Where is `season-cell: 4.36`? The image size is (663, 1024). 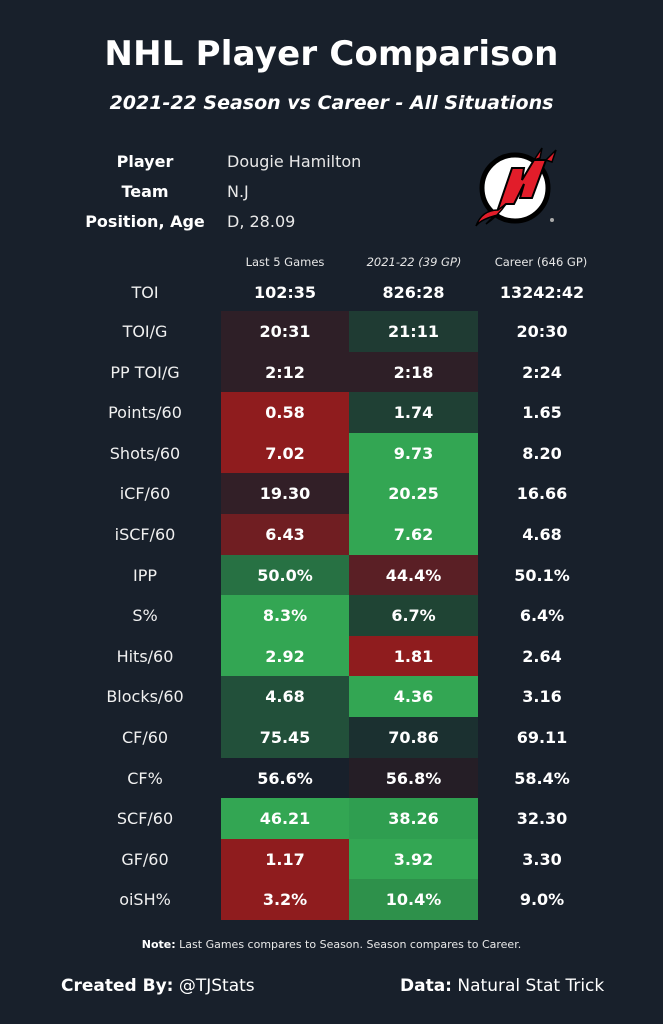 season-cell: 4.36 is located at coordinates (413, 697).